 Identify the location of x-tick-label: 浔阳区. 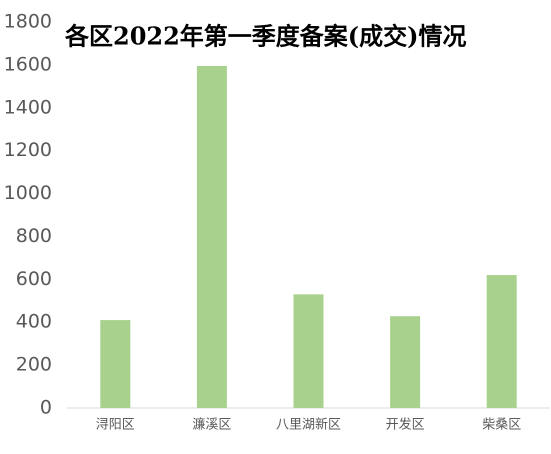
(115, 425).